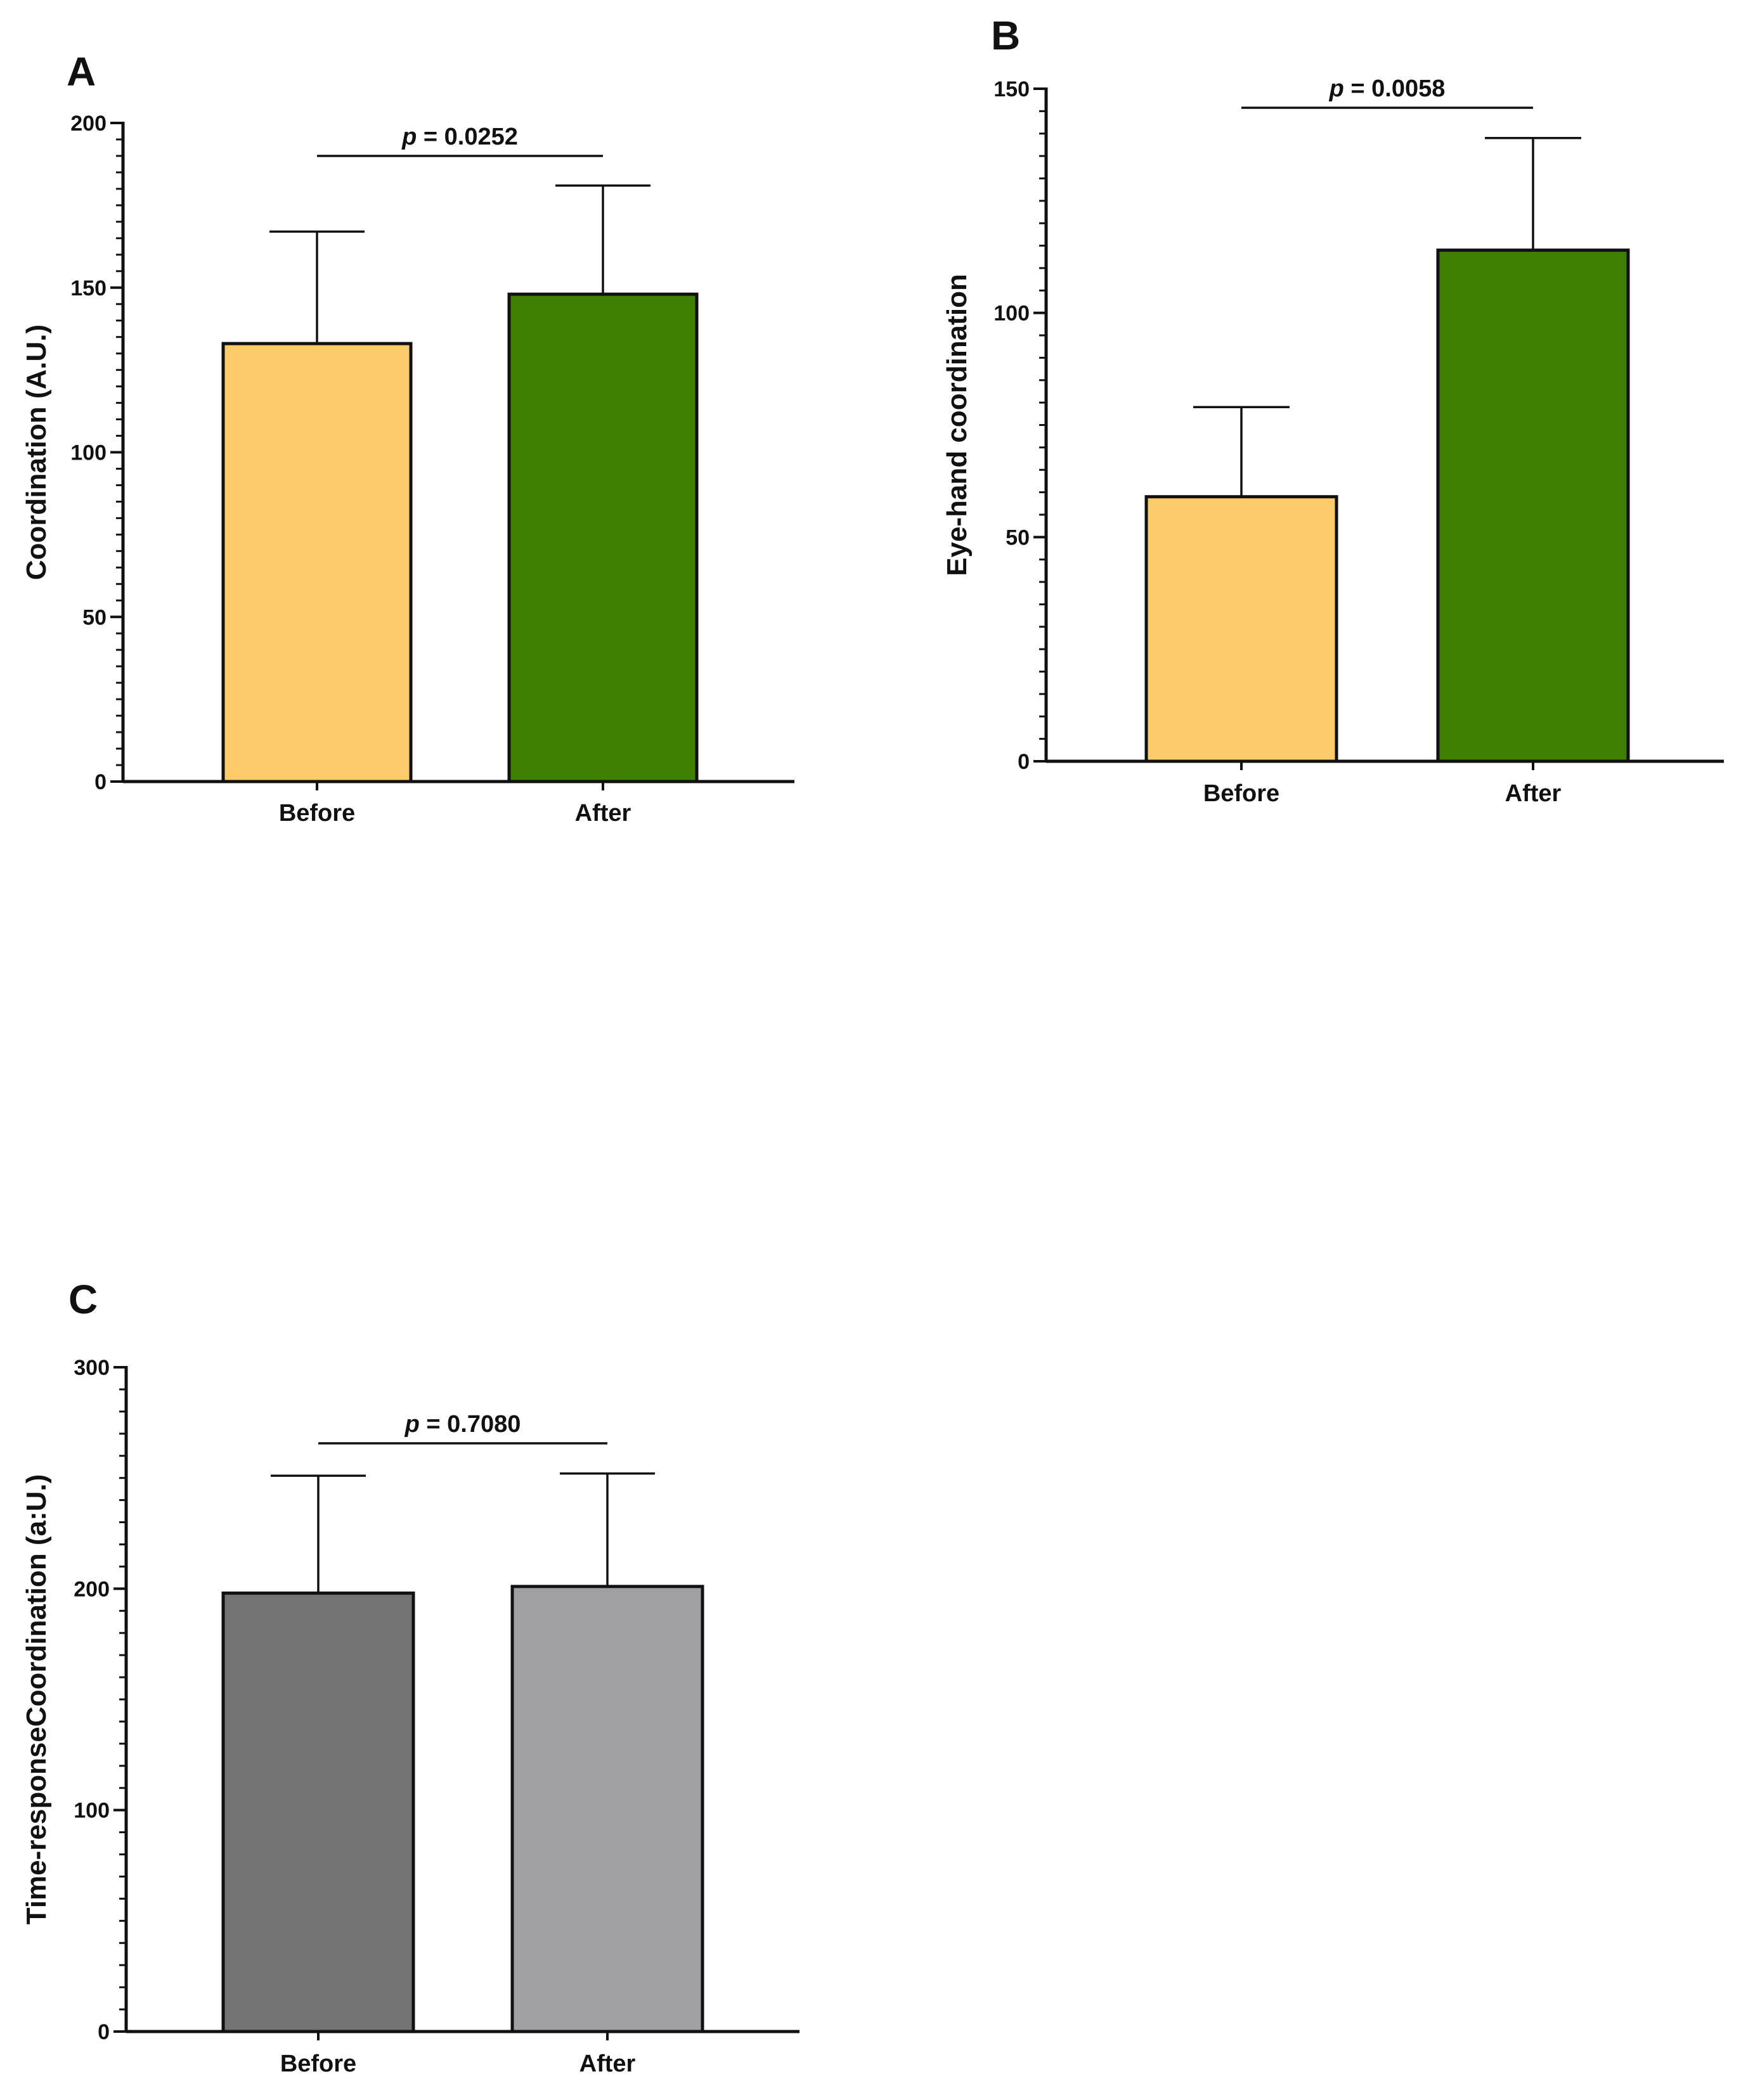  What do you see at coordinates (1006, 35) in the screenshot?
I see `panel-letter: B` at bounding box center [1006, 35].